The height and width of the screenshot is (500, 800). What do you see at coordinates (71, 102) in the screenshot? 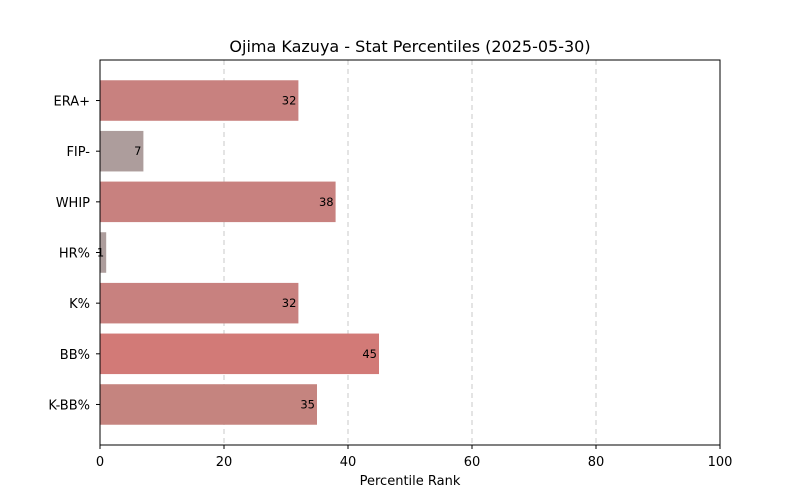
I see `y-tick-label: ERA+` at bounding box center [71, 102].